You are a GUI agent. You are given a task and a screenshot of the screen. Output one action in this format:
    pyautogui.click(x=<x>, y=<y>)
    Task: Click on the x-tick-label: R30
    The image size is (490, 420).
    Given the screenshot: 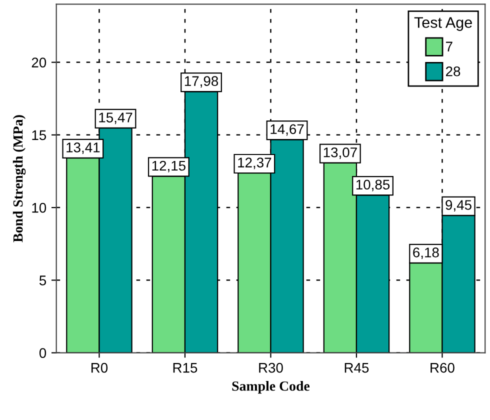 What is the action you would take?
    pyautogui.click(x=271, y=367)
    